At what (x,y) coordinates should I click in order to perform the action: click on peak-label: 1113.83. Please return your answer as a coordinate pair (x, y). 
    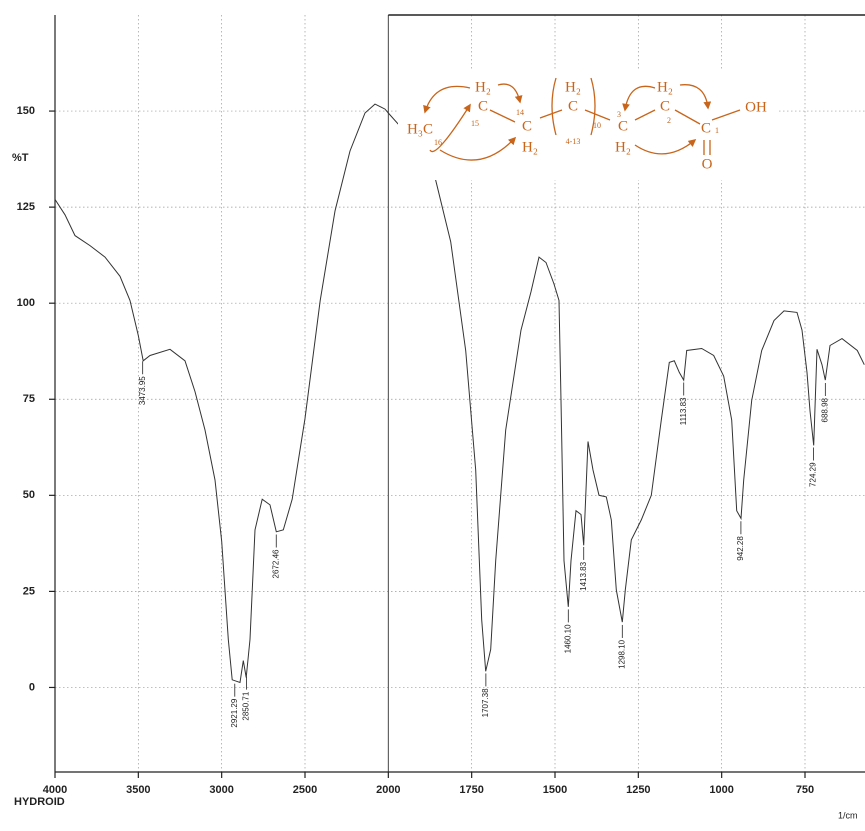
    Looking at the image, I should click on (683, 411).